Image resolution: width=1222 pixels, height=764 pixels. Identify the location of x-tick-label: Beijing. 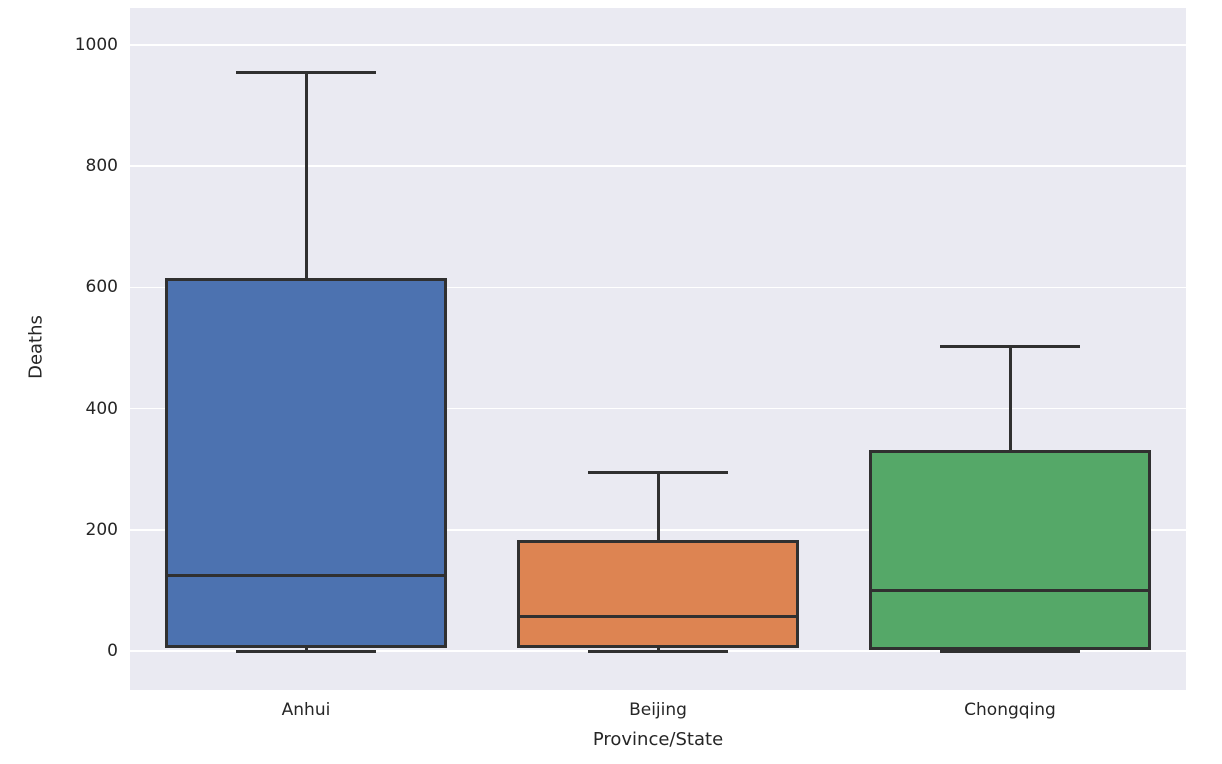
(658, 710).